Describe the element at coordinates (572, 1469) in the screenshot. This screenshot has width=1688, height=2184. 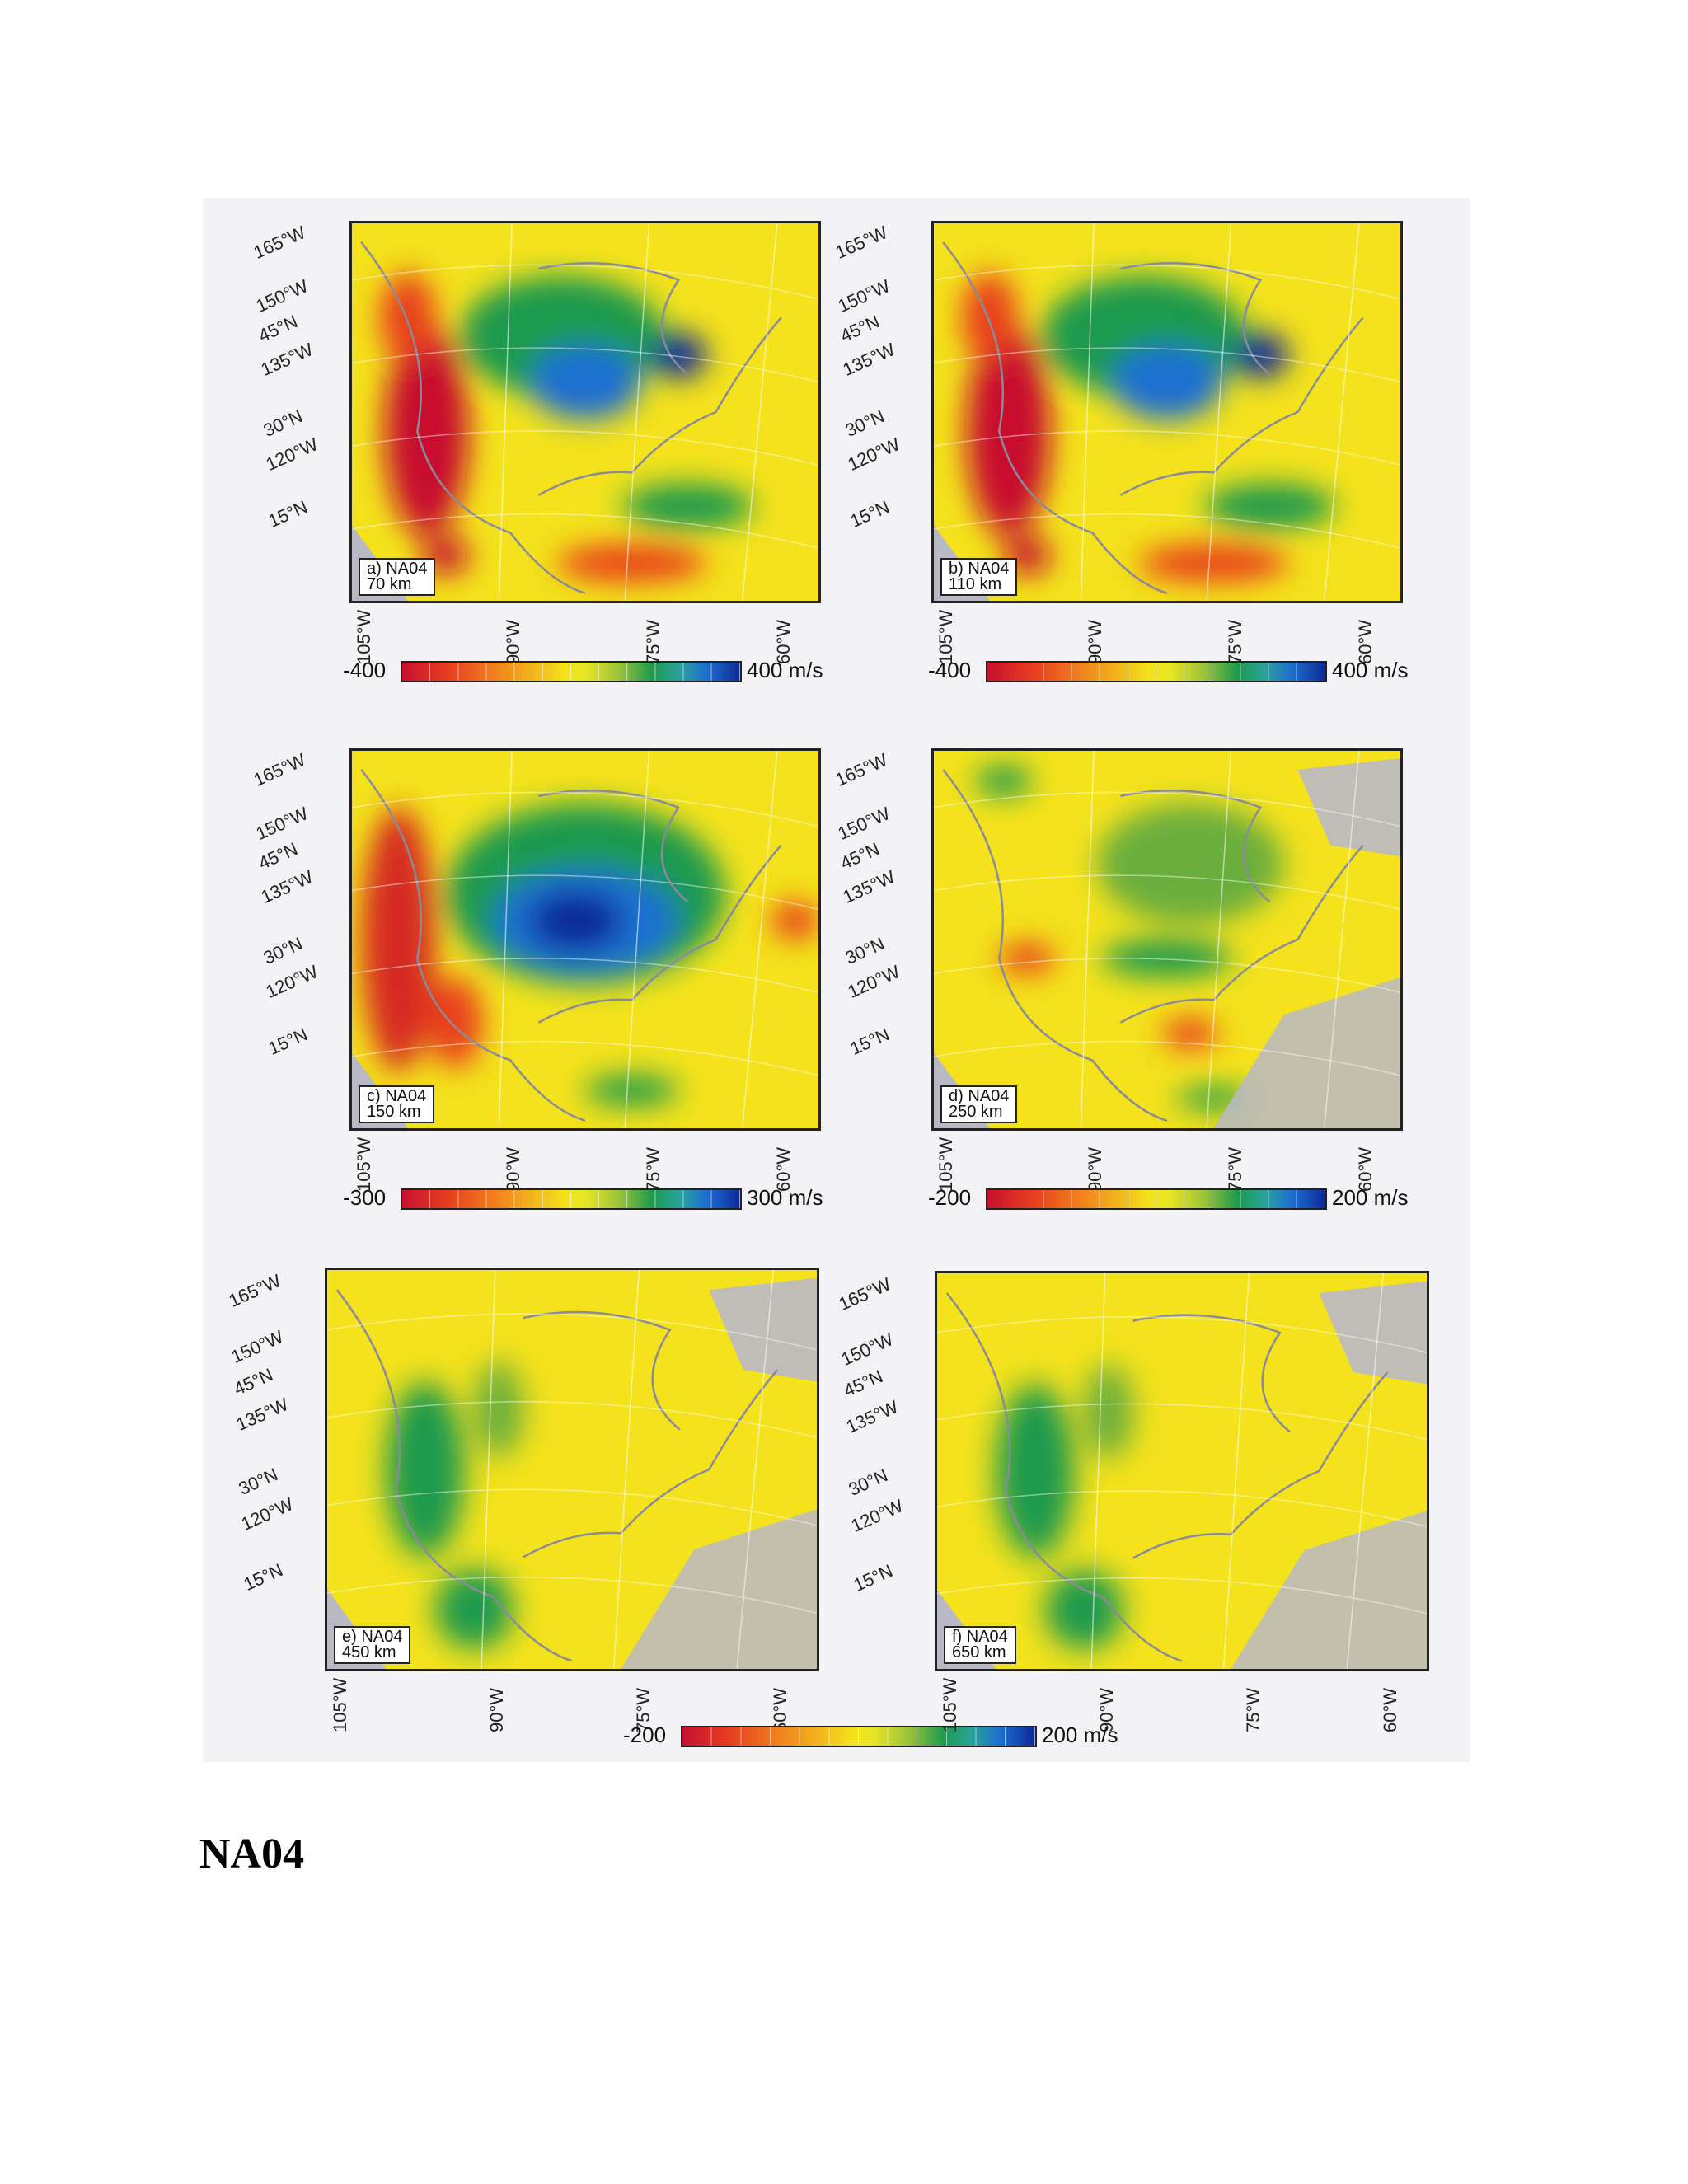
I see `velocity-map-e: e) NA04 450 km` at that location.